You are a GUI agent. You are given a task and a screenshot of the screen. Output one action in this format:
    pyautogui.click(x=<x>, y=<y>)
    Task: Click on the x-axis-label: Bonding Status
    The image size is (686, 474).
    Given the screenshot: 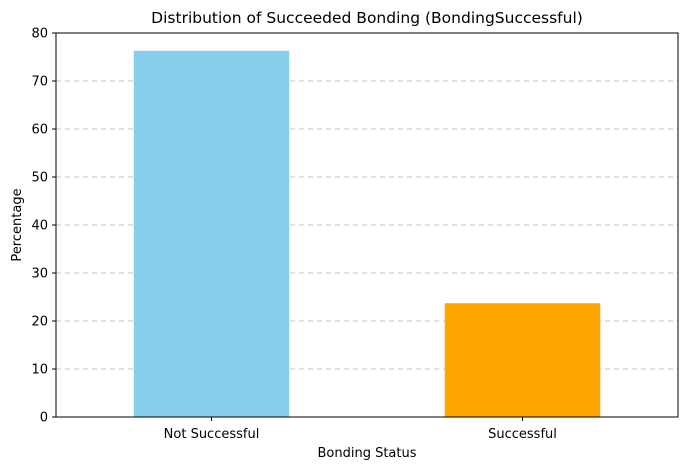 What is the action you would take?
    pyautogui.click(x=366, y=453)
    